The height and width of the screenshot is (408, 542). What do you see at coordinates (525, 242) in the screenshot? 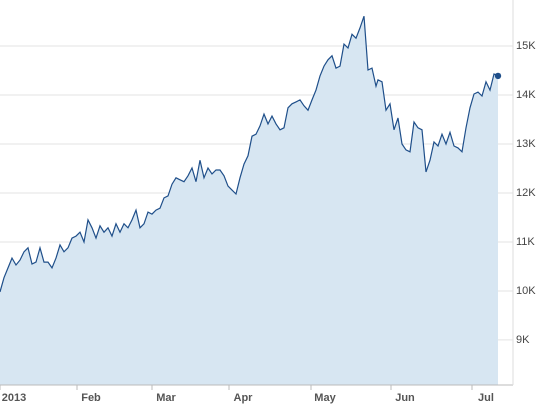
I see `y-tick-label: 11K` at bounding box center [525, 242].